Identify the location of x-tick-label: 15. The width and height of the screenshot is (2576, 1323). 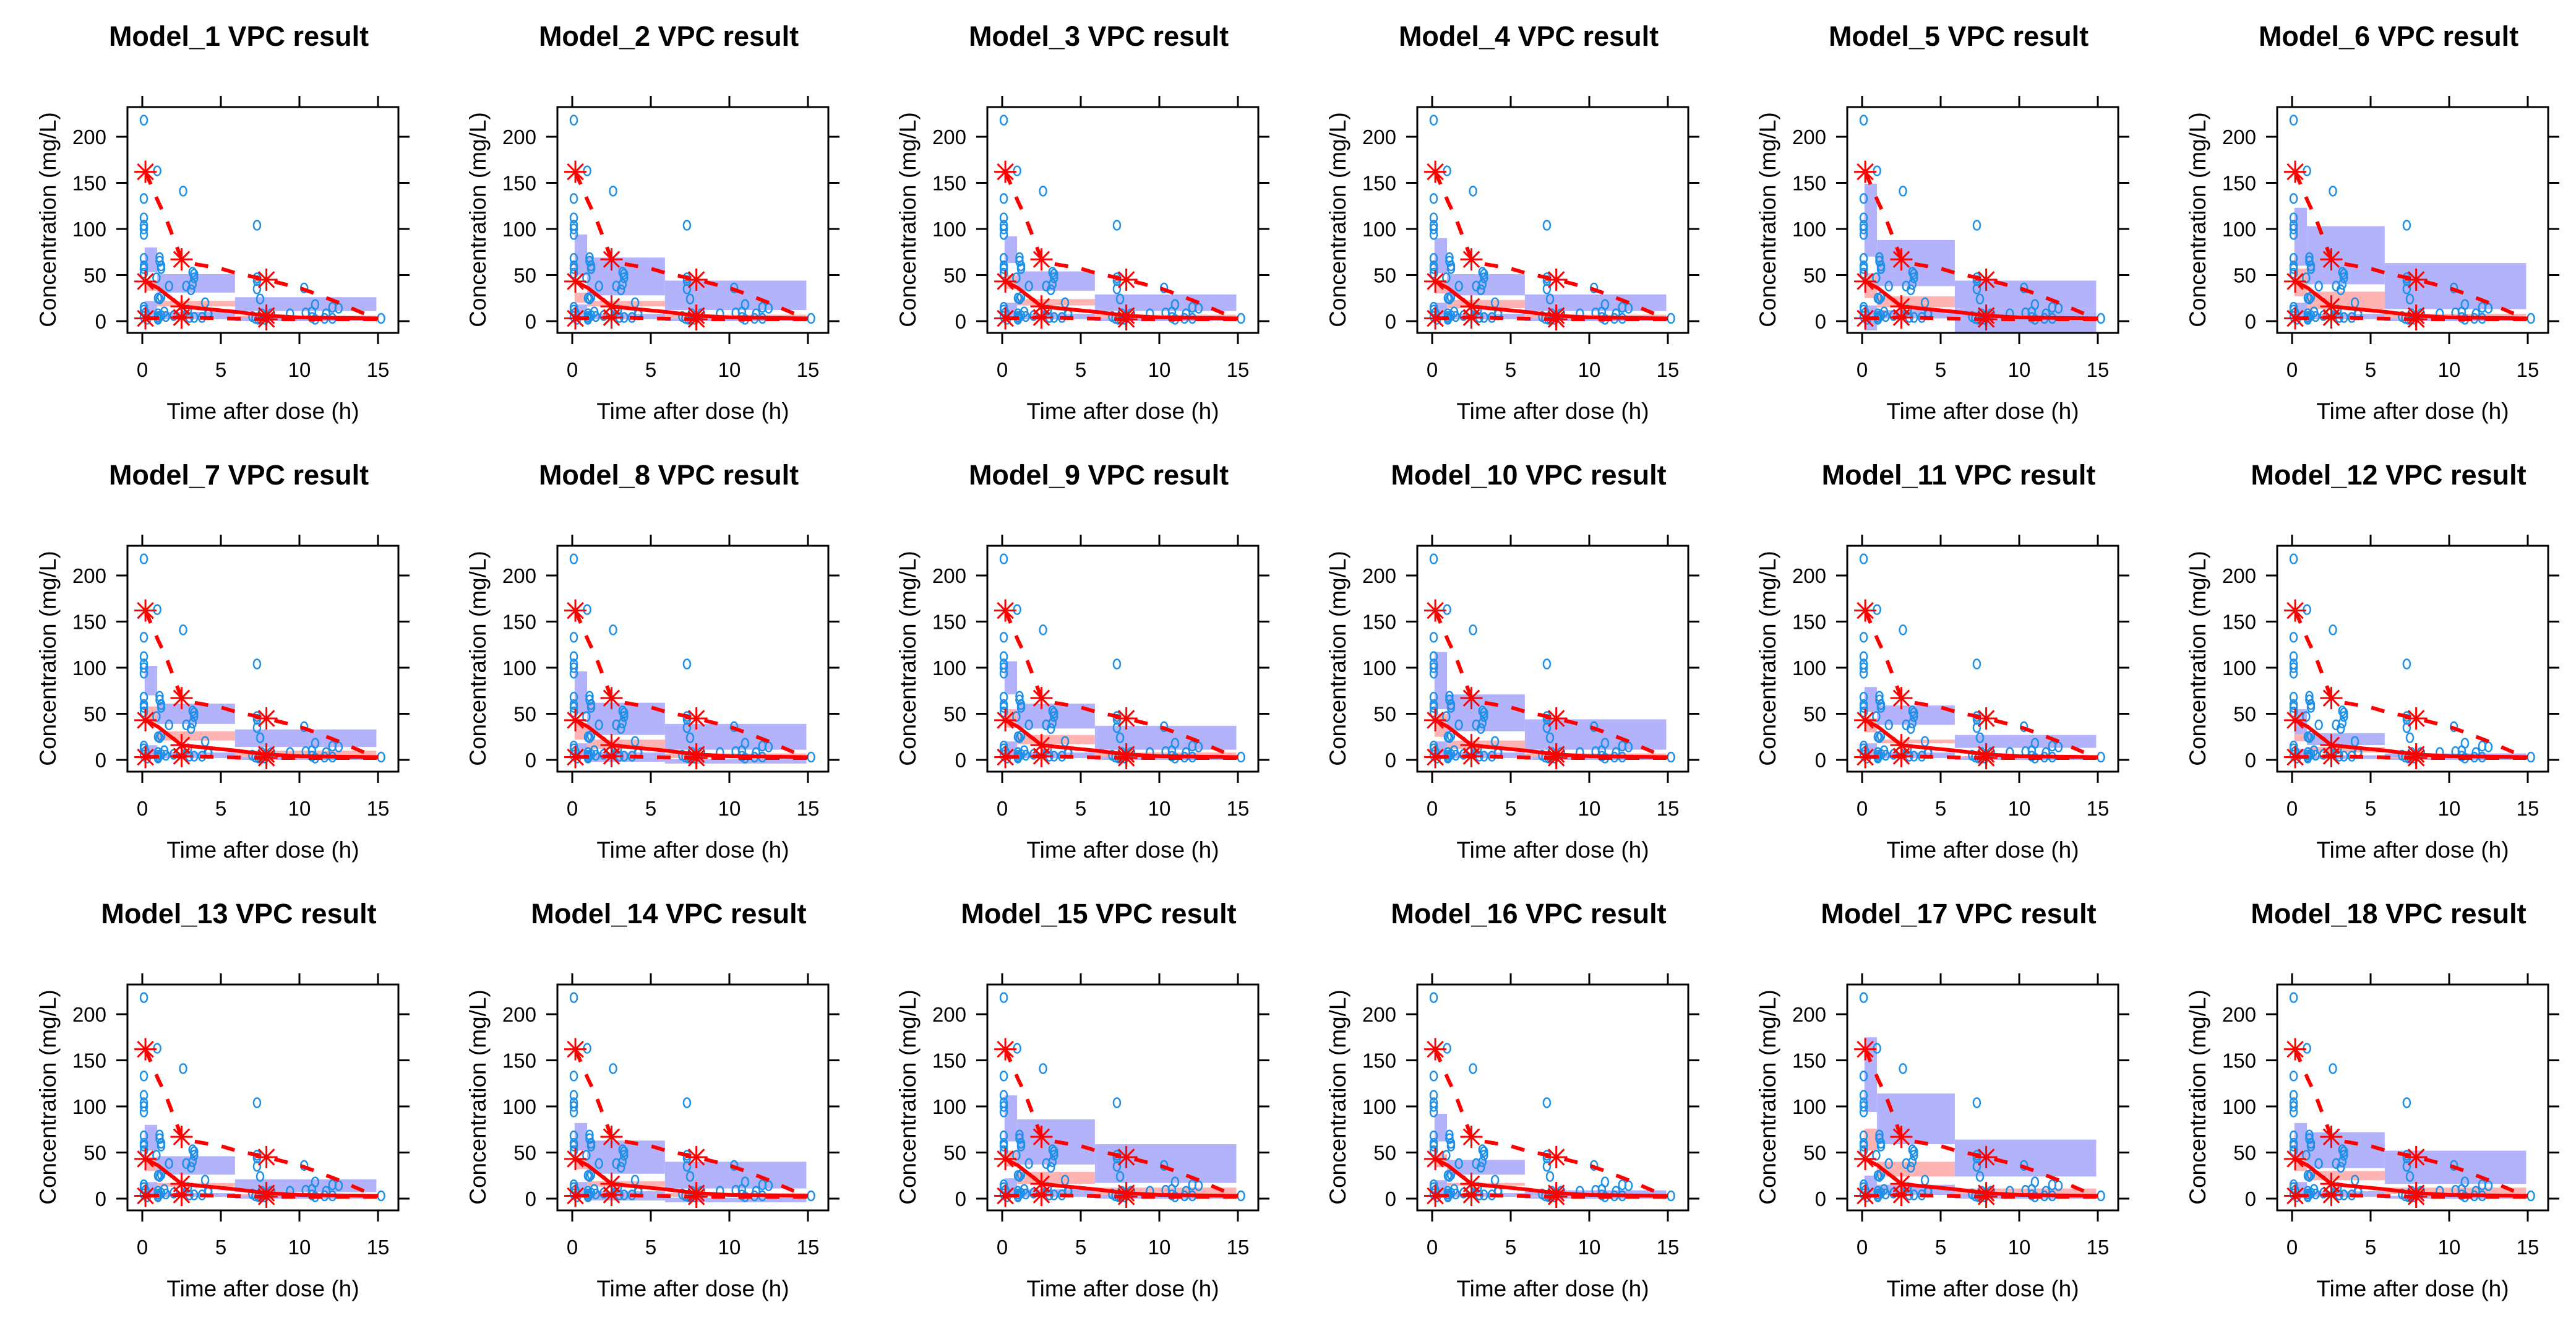
(1238, 369).